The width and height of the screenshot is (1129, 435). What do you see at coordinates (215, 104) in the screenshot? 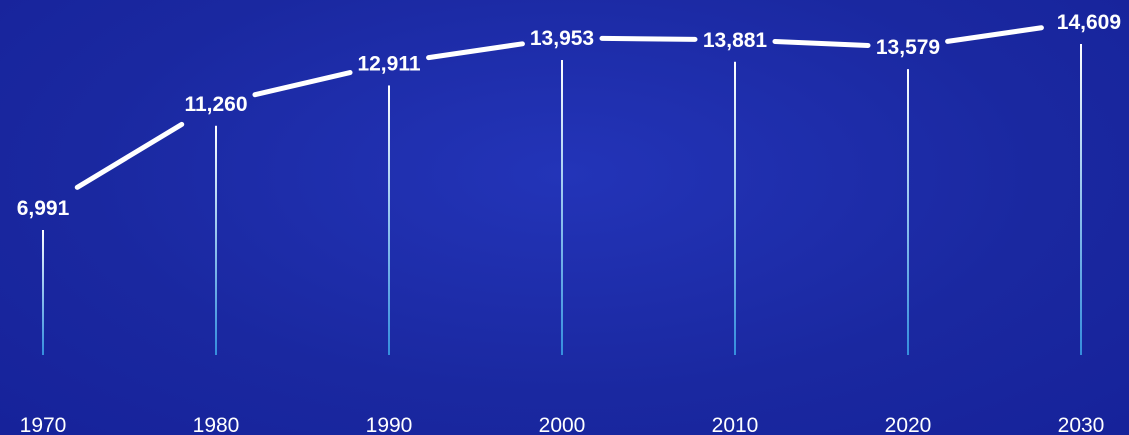
I see `data-label: 11,260` at bounding box center [215, 104].